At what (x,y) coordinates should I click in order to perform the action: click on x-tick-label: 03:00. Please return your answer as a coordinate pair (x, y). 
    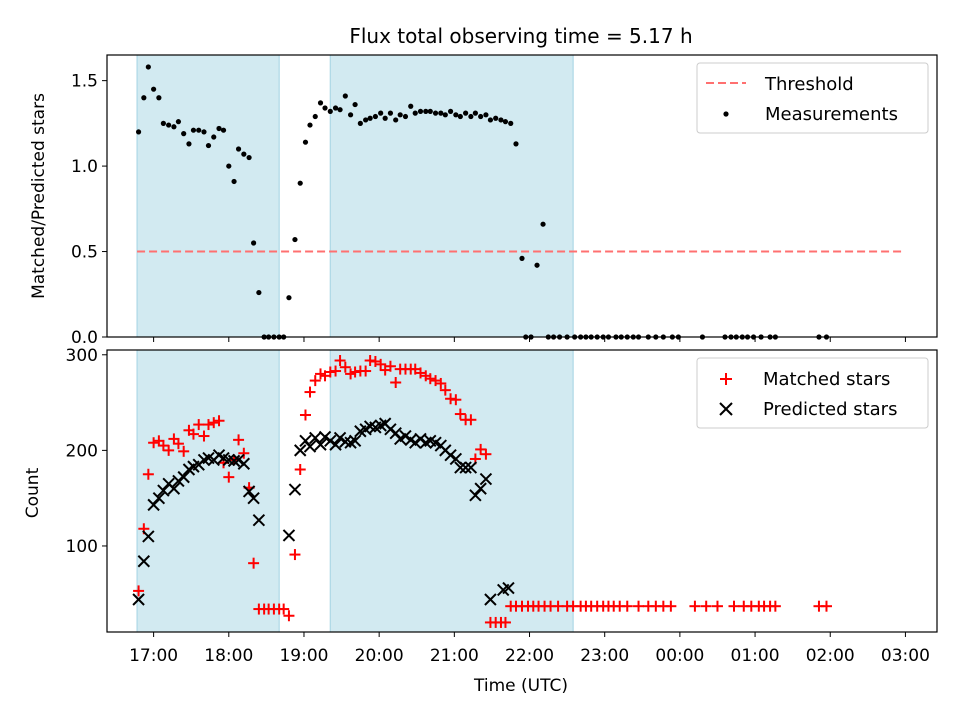
    Looking at the image, I should click on (905, 656).